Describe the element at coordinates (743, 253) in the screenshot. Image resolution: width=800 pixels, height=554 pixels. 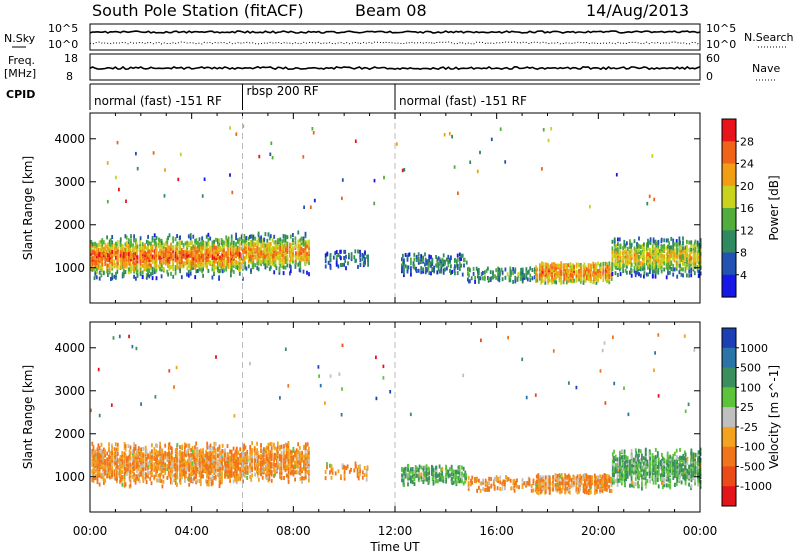
I see `colorbar-tick-label: 8` at that location.